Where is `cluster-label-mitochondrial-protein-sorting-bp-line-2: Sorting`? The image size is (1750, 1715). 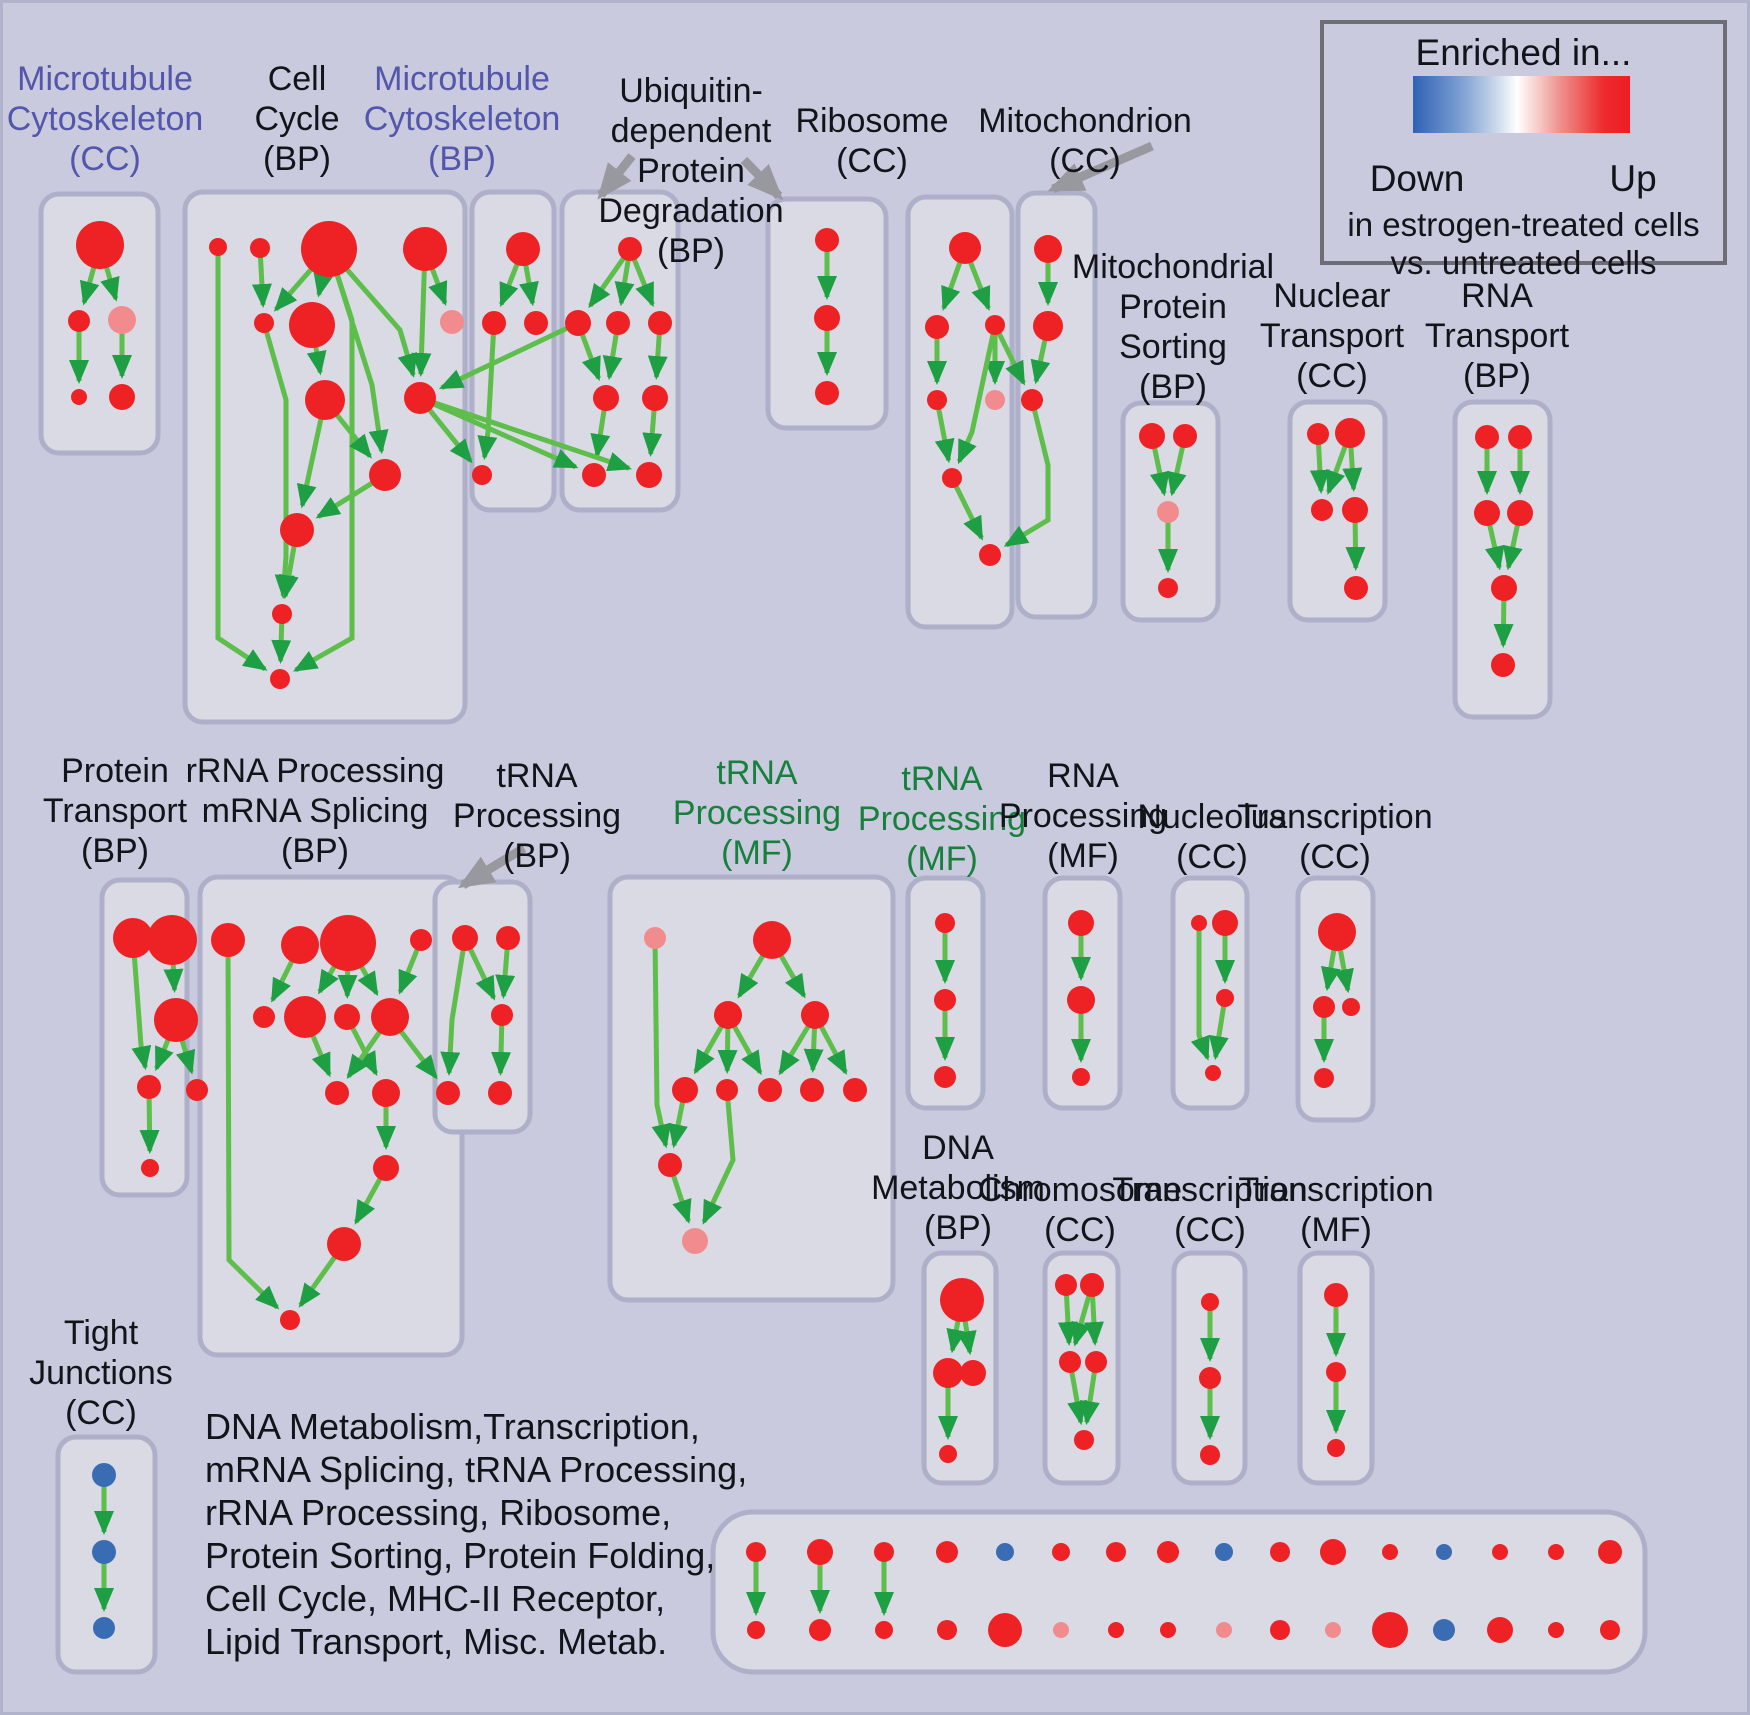
cluster-label-mitochondrial-protein-sorting-bp-line-2: Sorting is located at coordinates (1173, 347).